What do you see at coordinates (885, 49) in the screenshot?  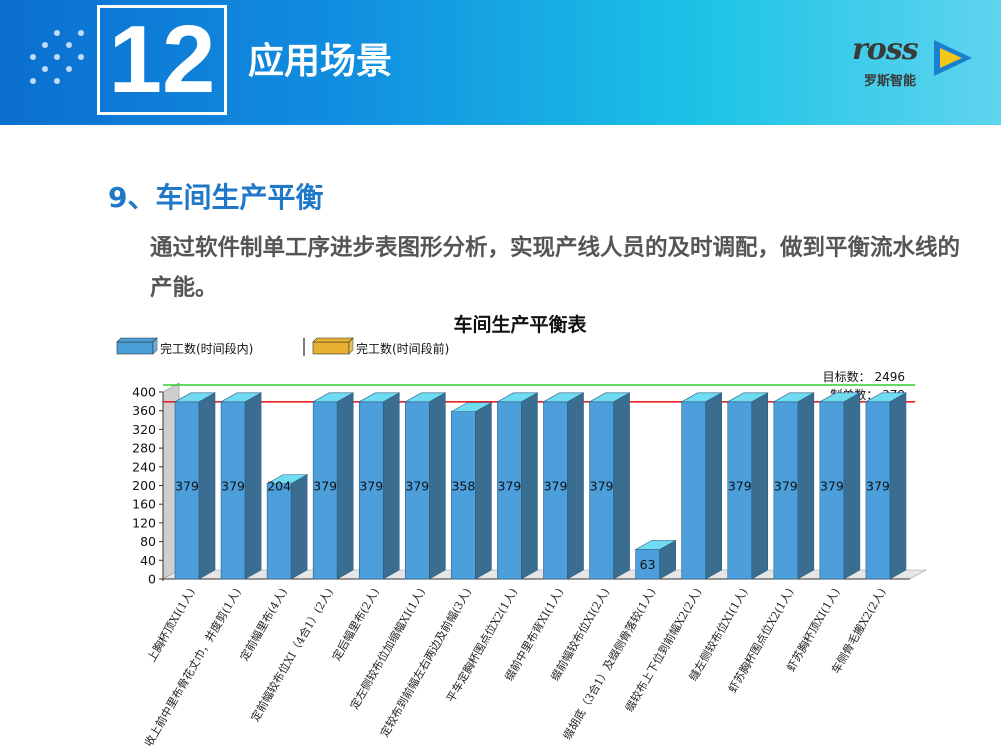 I see `logo-text: ross` at bounding box center [885, 49].